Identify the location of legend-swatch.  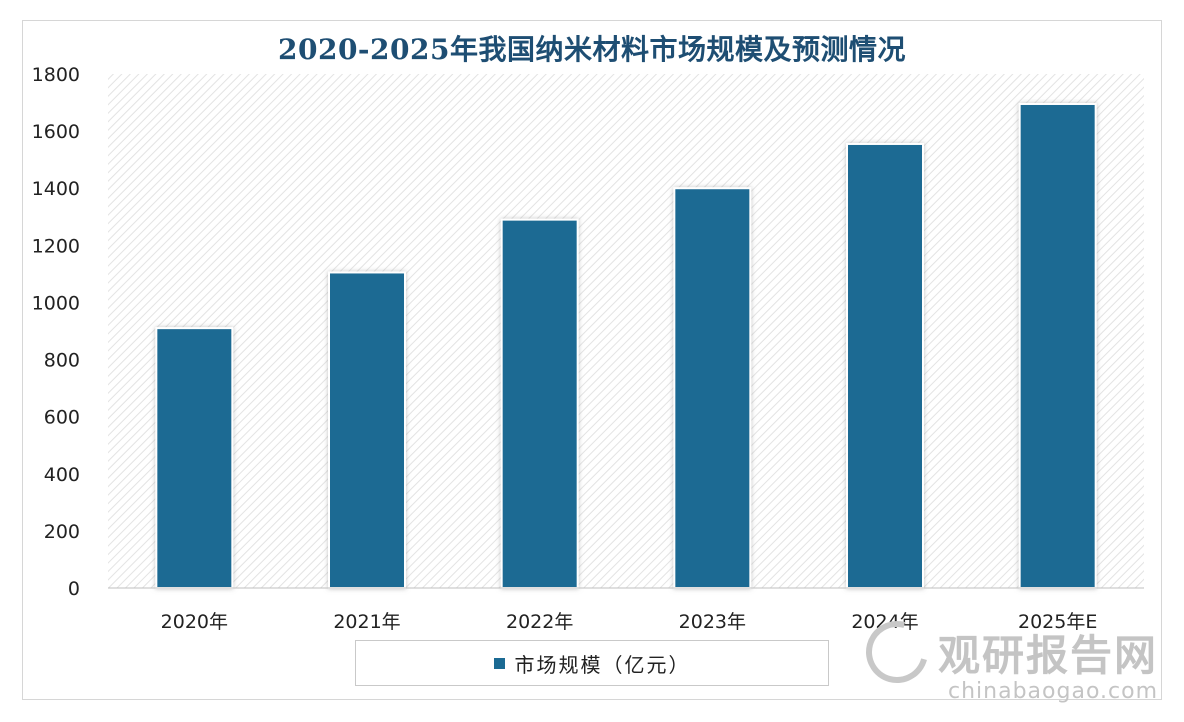
(499, 663).